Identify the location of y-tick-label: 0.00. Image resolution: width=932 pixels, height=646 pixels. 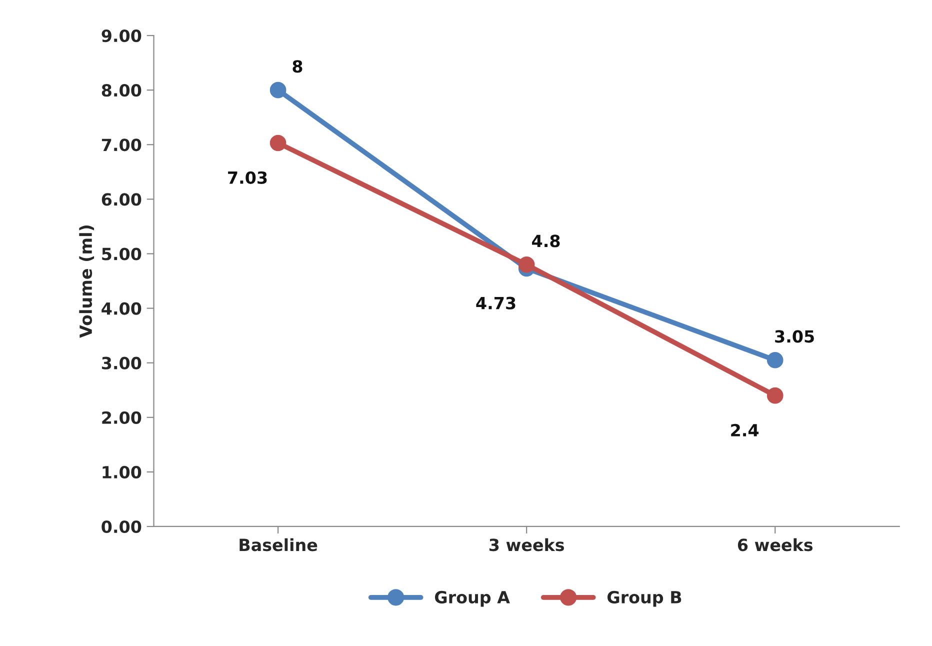
(122, 527).